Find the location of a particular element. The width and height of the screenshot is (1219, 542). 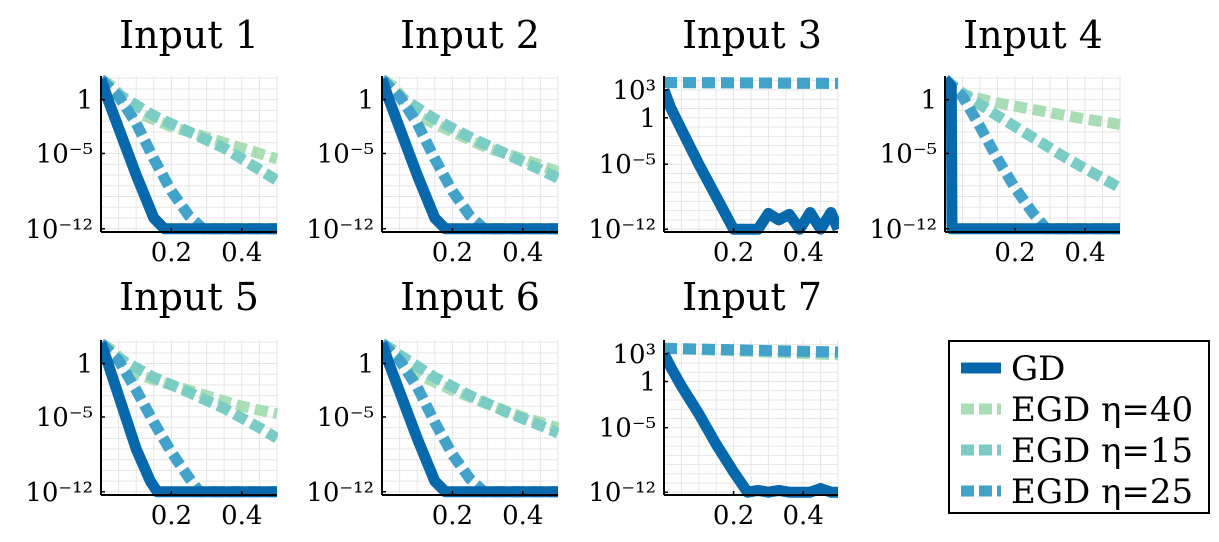

legend-label-egd-15: EGD η=15 is located at coordinates (1102, 451).